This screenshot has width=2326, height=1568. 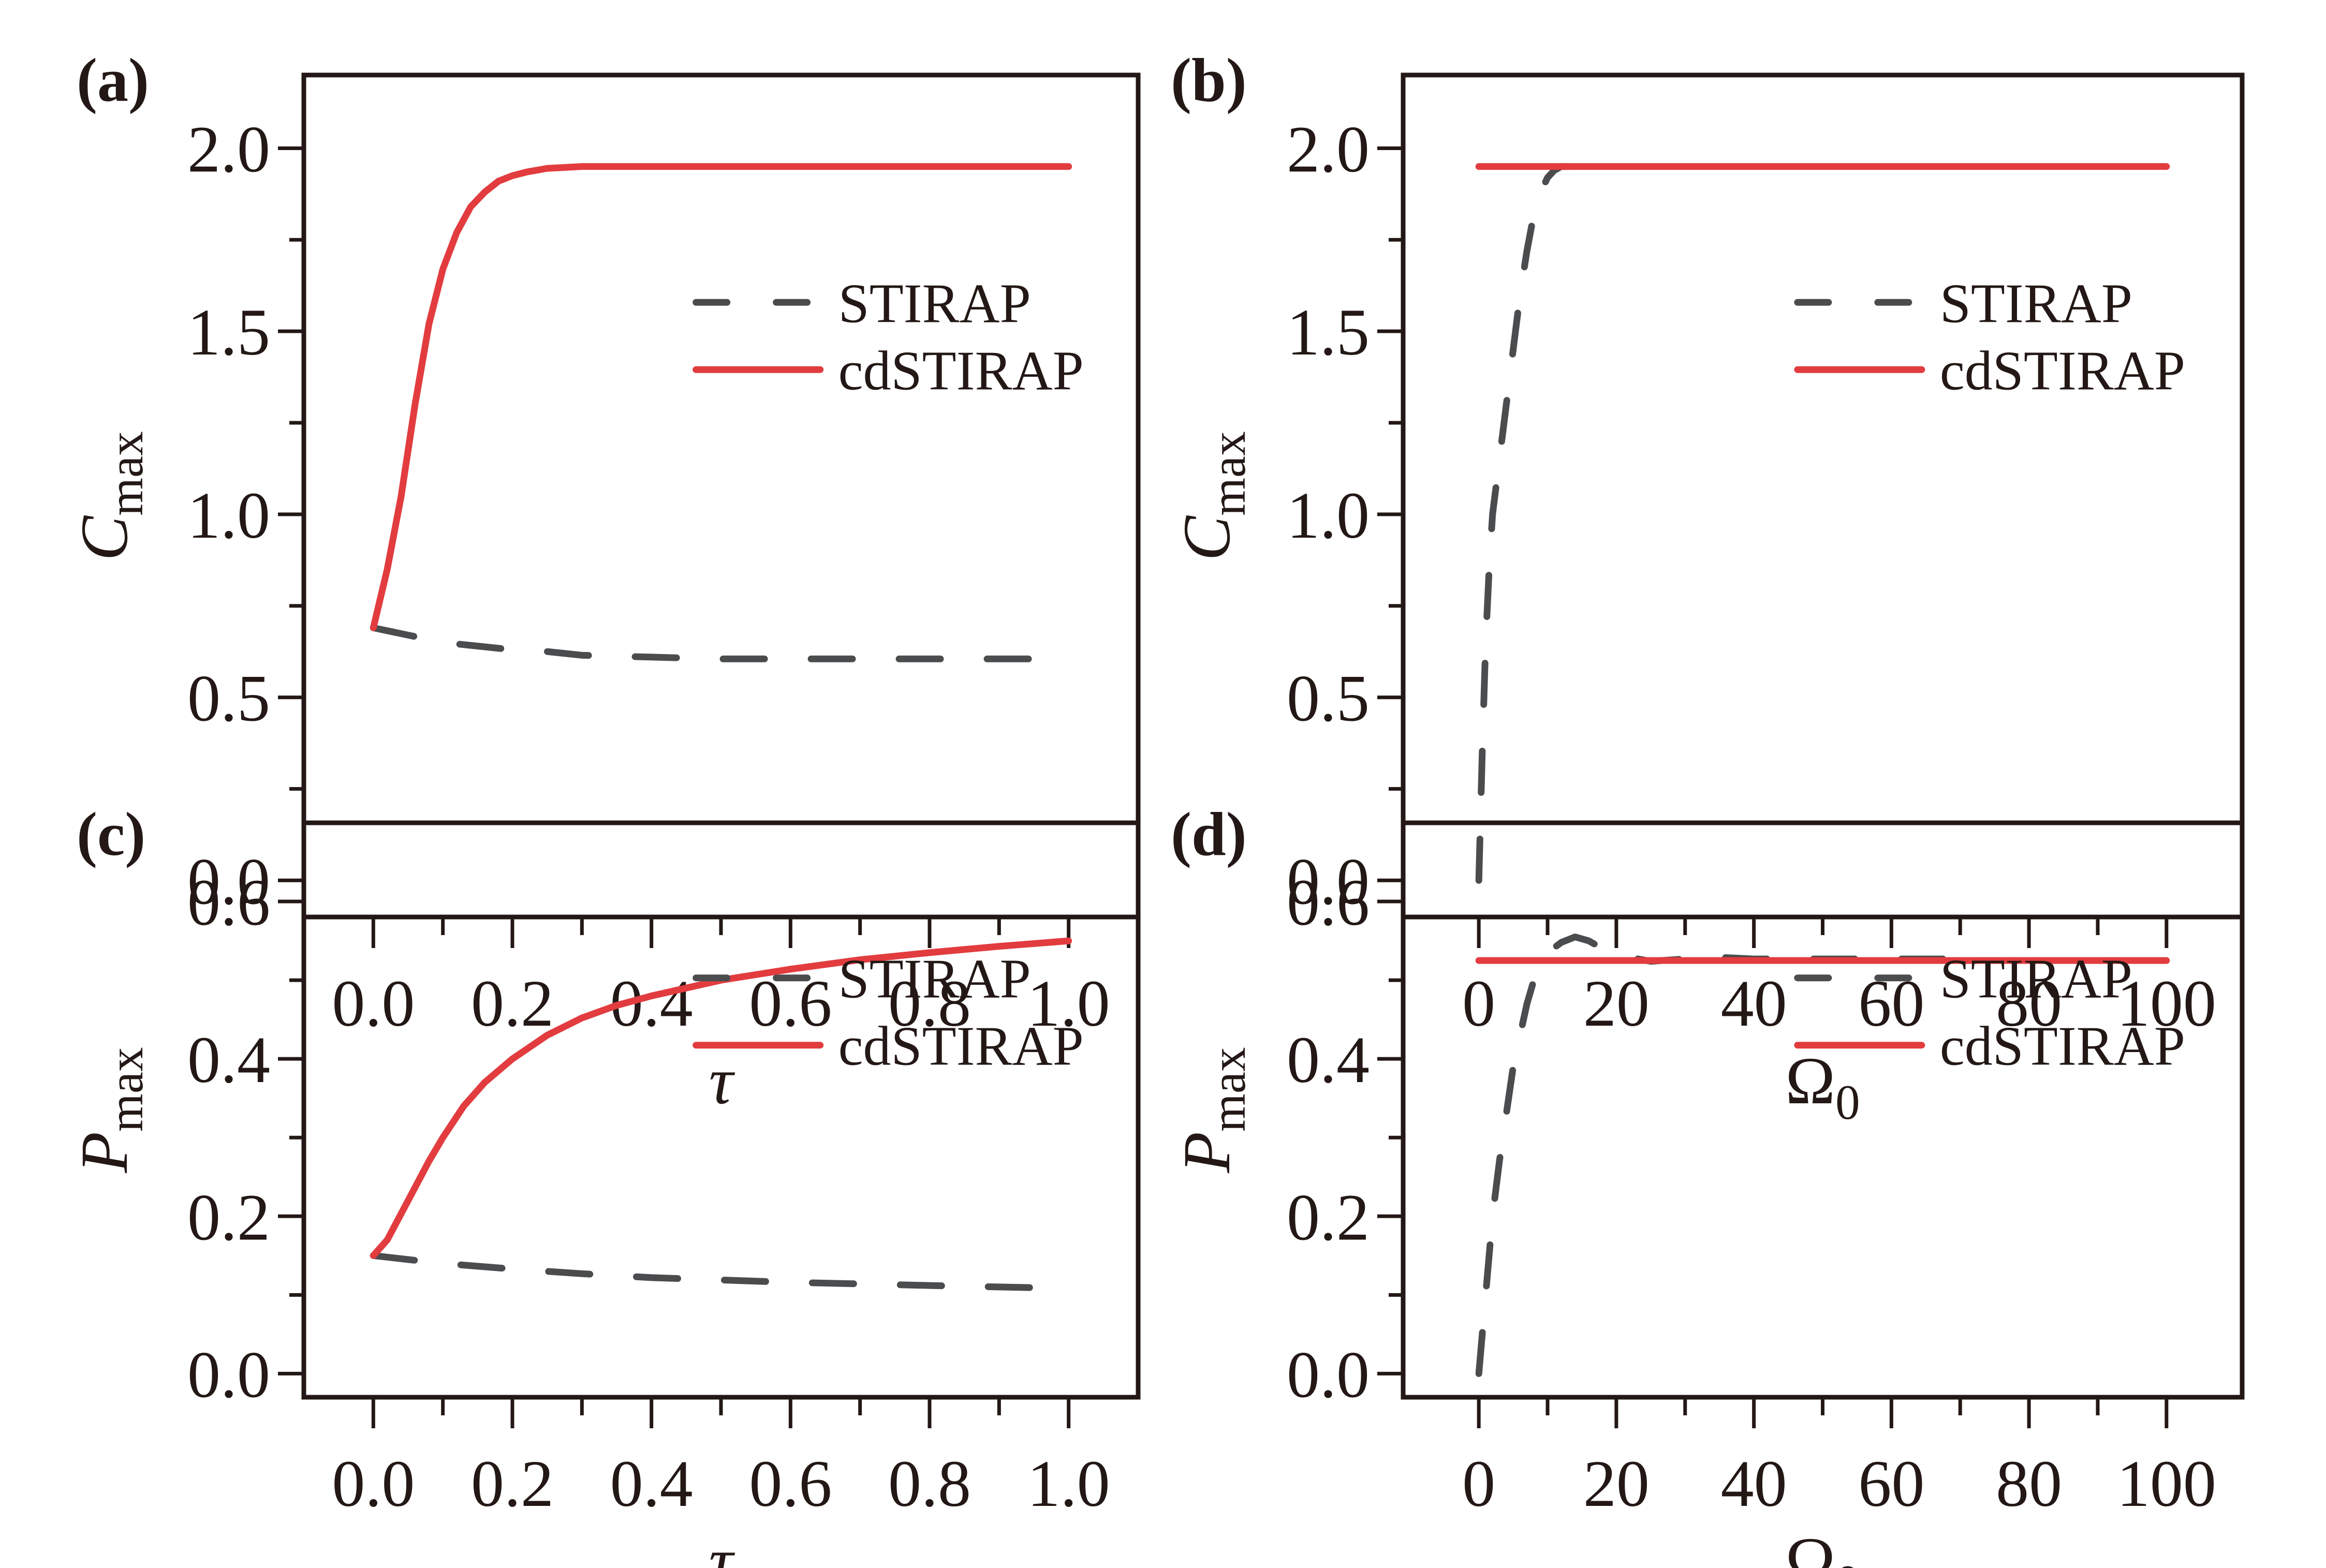 What do you see at coordinates (1209, 80) in the screenshot?
I see `panel-label: (b)` at bounding box center [1209, 80].